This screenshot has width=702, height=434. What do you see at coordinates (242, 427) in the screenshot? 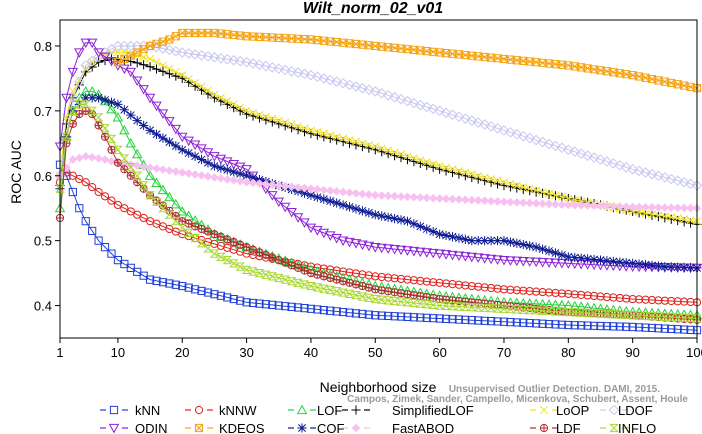
I see `legend-label: KDEOS` at bounding box center [242, 427].